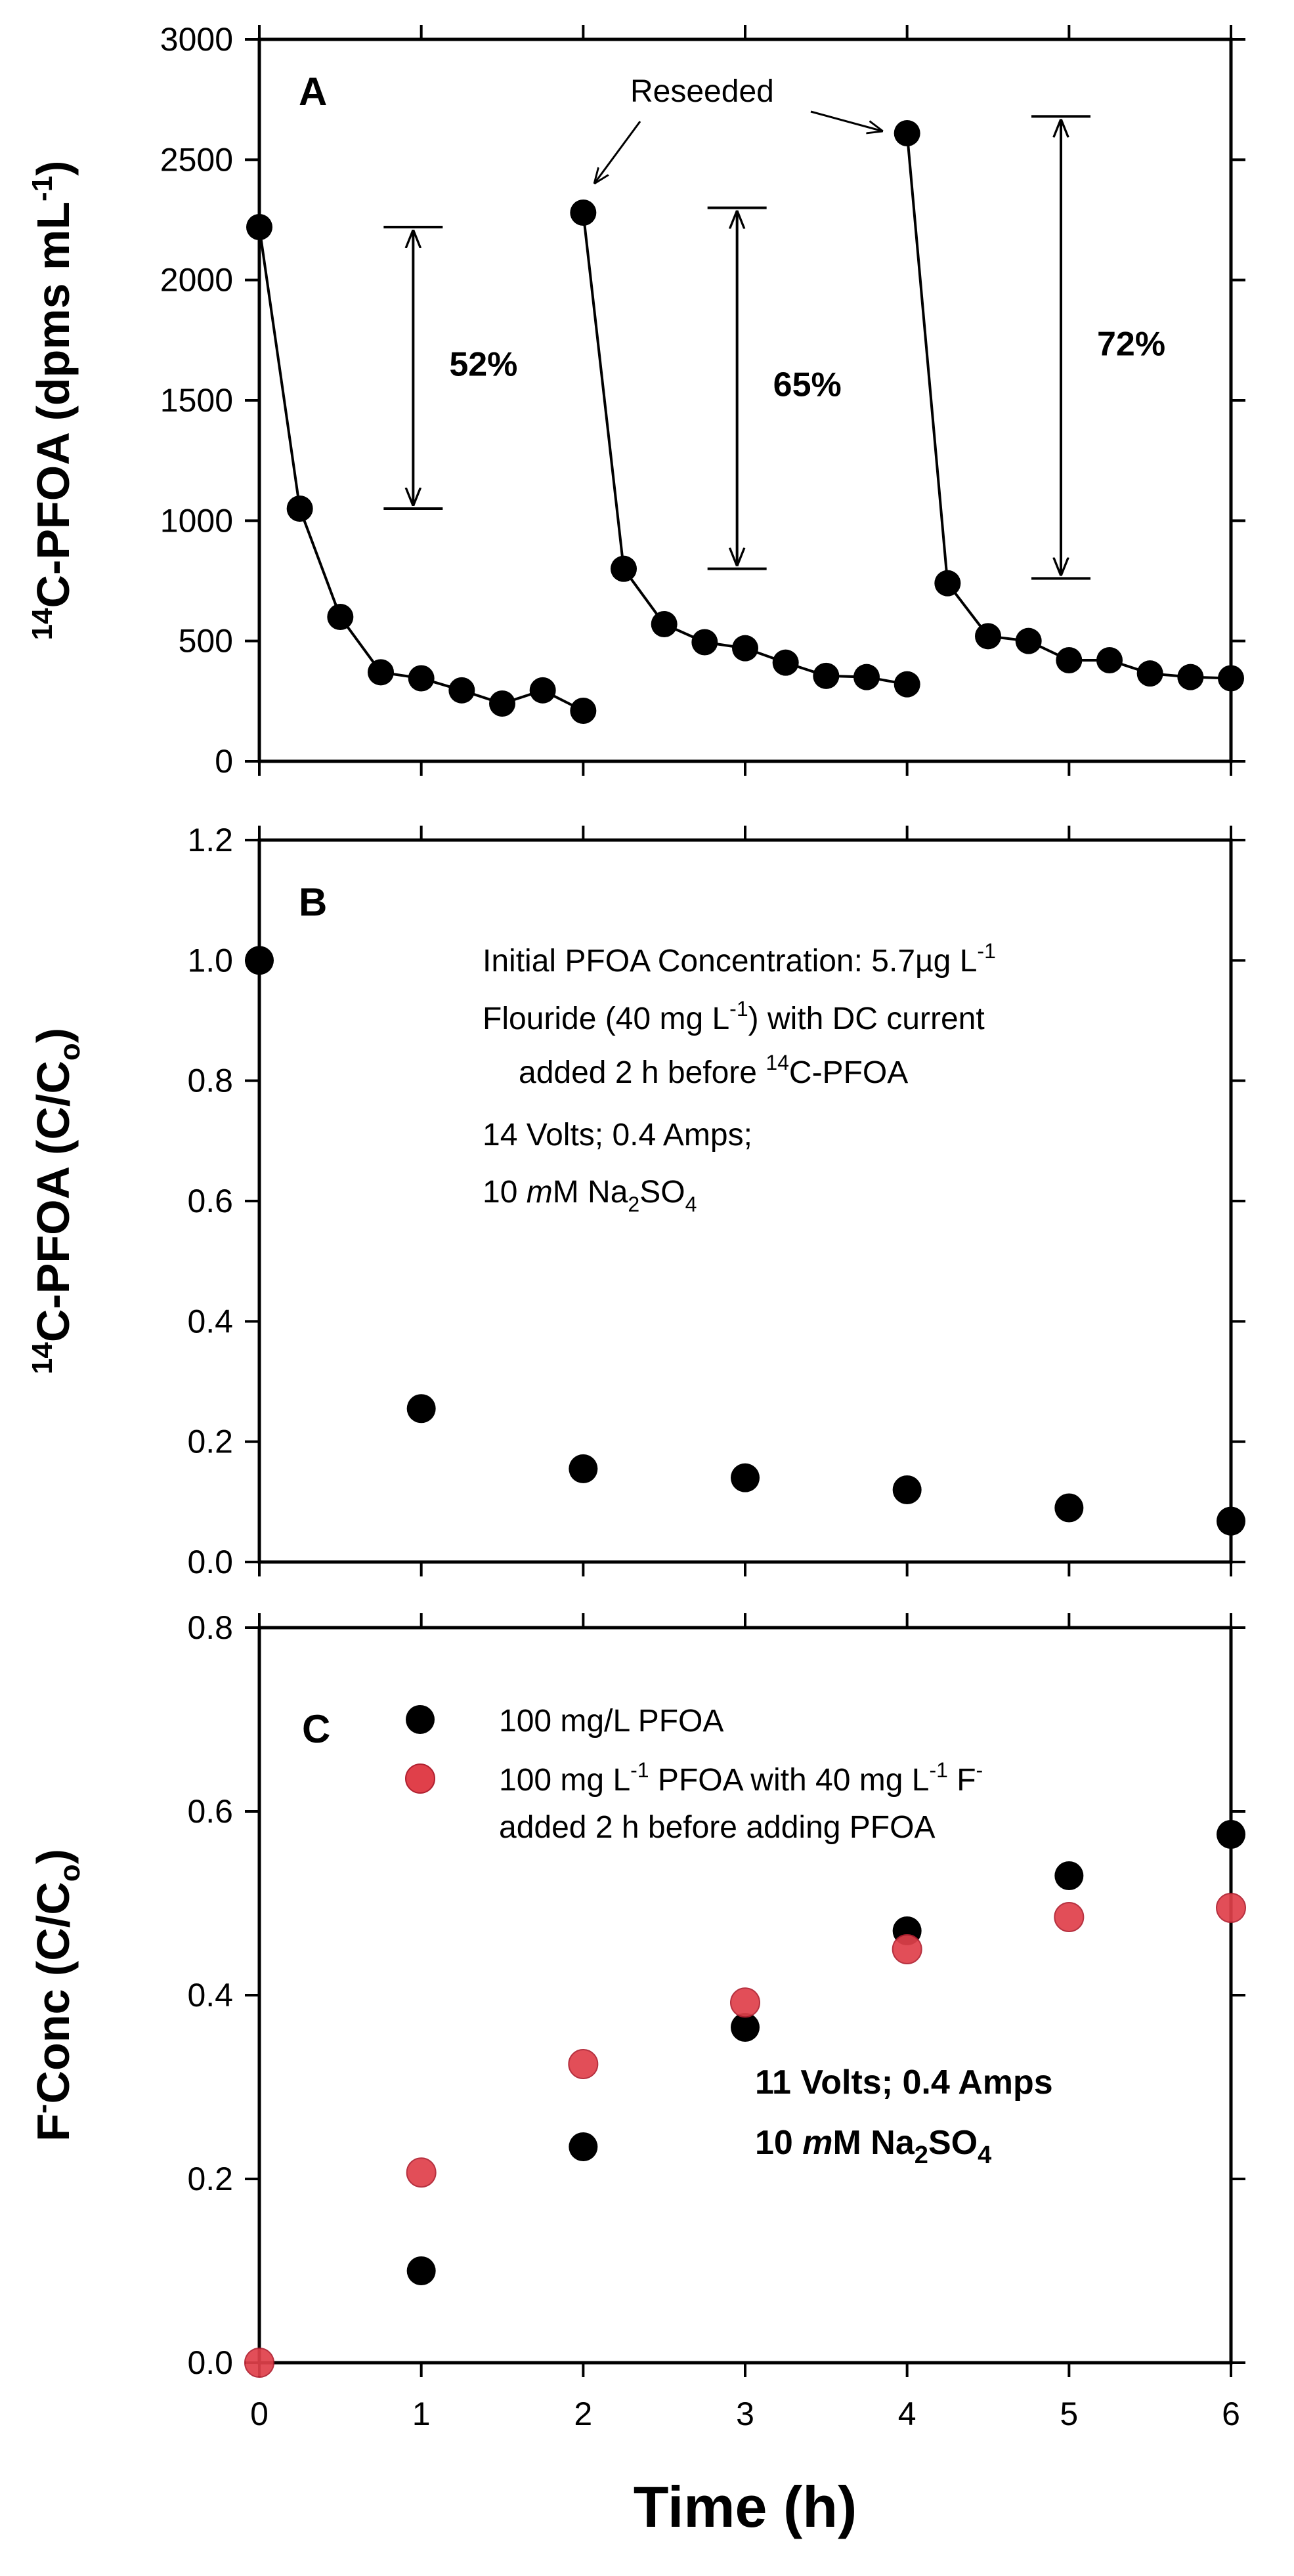  Describe the element at coordinates (42, 1358) in the screenshot. I see `panel-b-y-label-sup: 14` at that location.